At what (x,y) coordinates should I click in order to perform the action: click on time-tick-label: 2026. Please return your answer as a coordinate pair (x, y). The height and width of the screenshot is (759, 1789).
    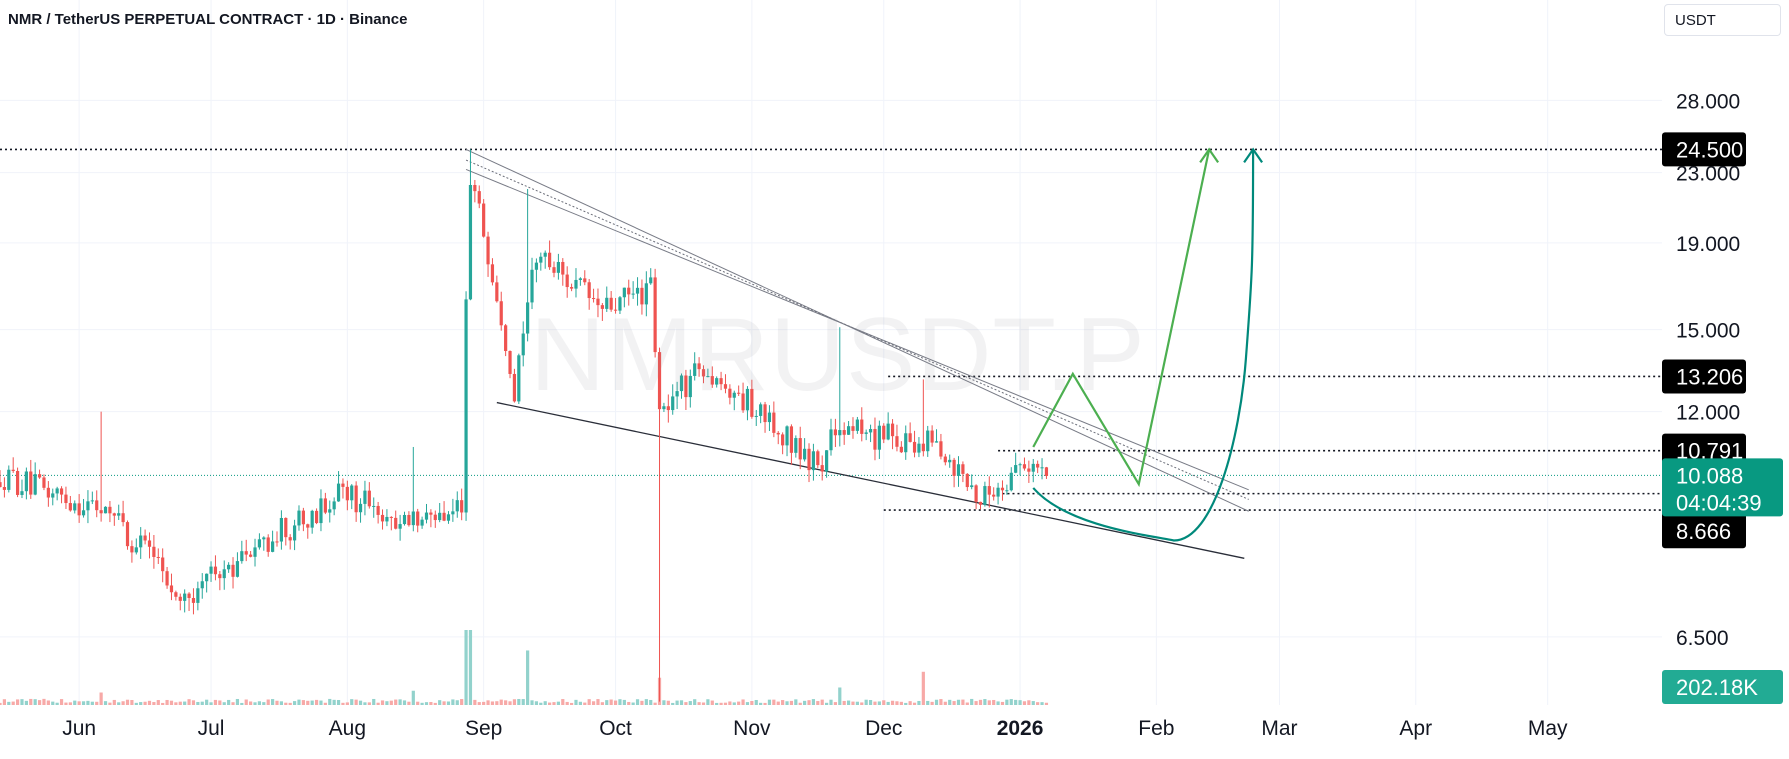
    Looking at the image, I should click on (1020, 728).